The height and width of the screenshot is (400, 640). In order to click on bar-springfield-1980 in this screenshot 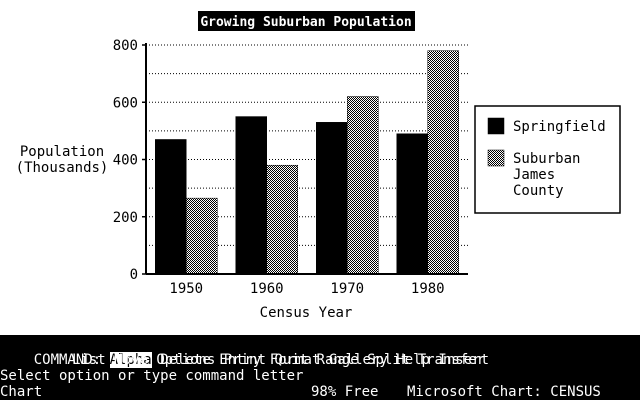, I will do `click(412, 204)`.